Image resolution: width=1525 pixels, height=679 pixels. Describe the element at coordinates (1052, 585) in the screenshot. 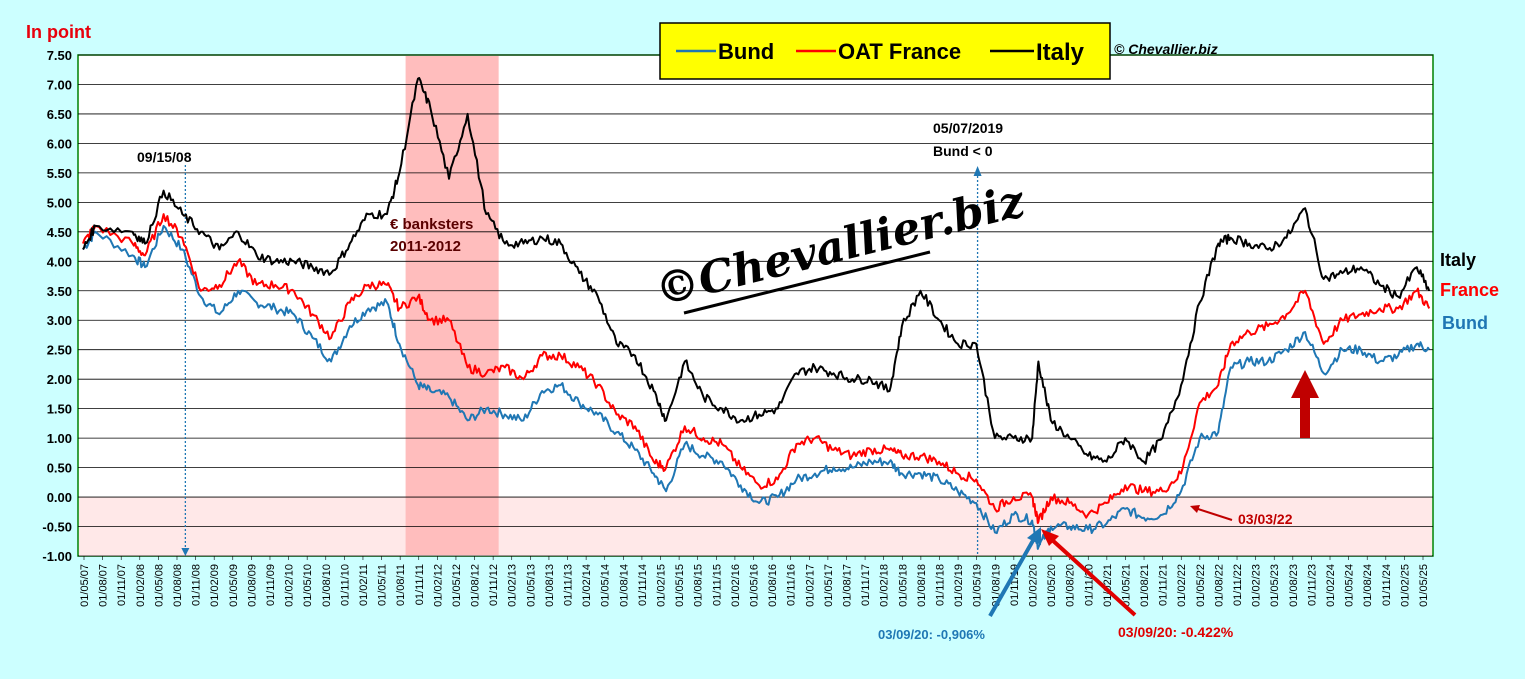

I see `x-tick-label: 01/05/20` at that location.